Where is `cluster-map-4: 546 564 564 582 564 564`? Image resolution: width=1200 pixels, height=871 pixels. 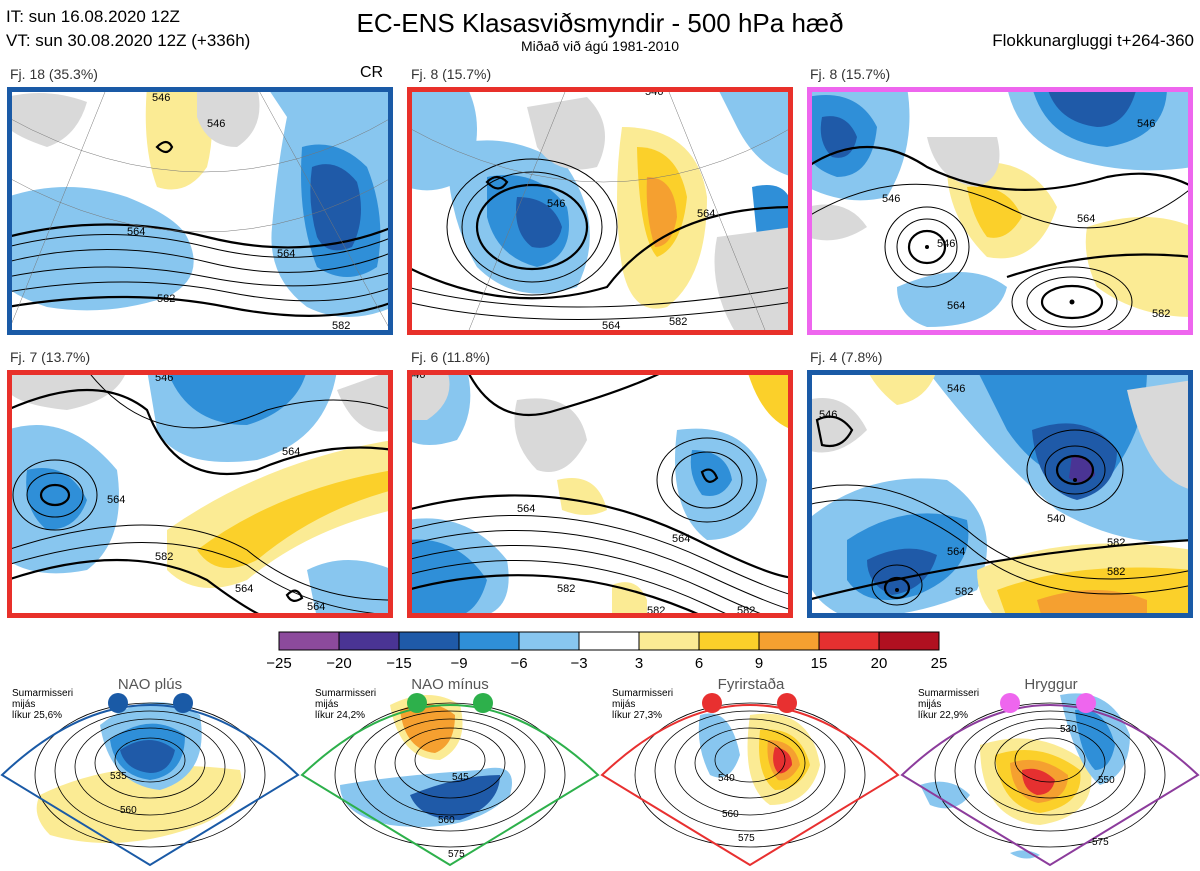 cluster-map-4: 546 564 564 582 564 564 is located at coordinates (200, 494).